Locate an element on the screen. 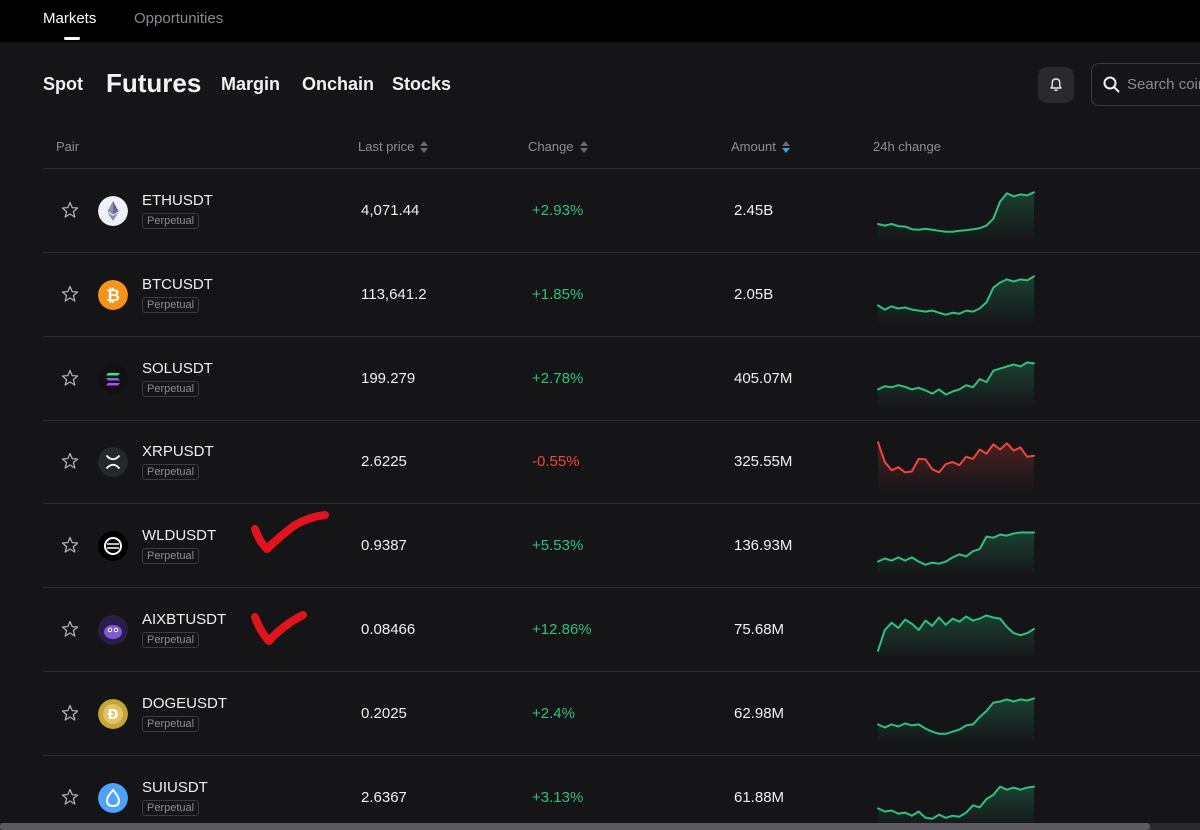 The height and width of the screenshot is (830, 1200). active-tab-indicator is located at coordinates (72, 38).